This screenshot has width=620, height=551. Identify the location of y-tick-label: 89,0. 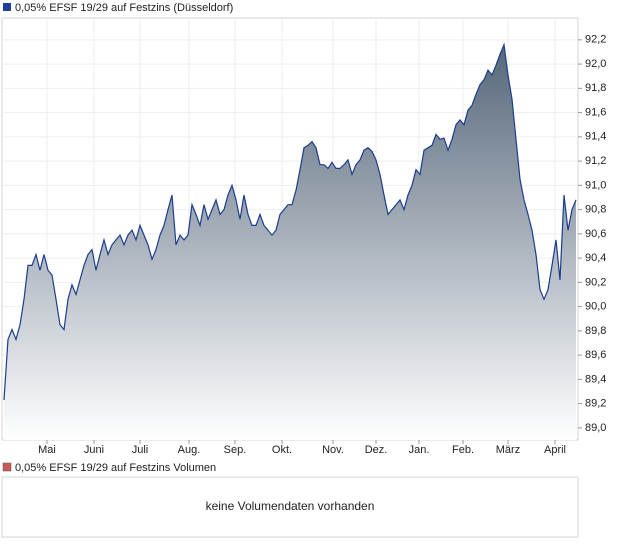
(595, 428).